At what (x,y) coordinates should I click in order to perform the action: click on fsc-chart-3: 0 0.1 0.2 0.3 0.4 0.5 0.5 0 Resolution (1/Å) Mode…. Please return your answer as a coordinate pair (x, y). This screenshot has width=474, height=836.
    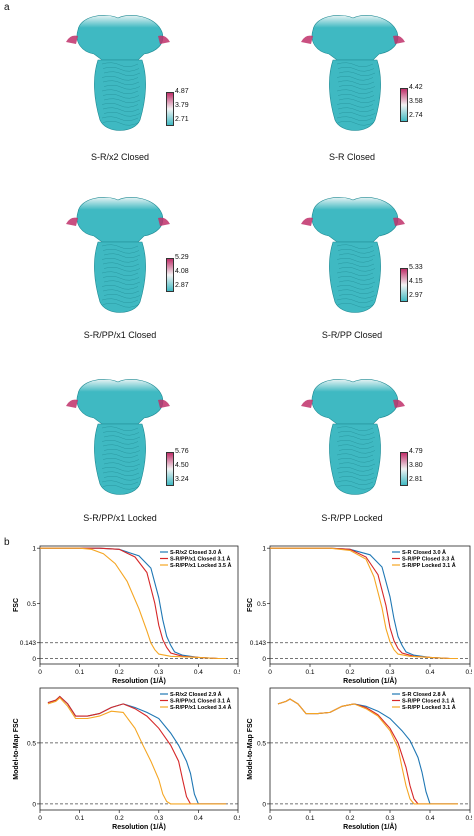
    Looking at the image, I should click on (126, 759).